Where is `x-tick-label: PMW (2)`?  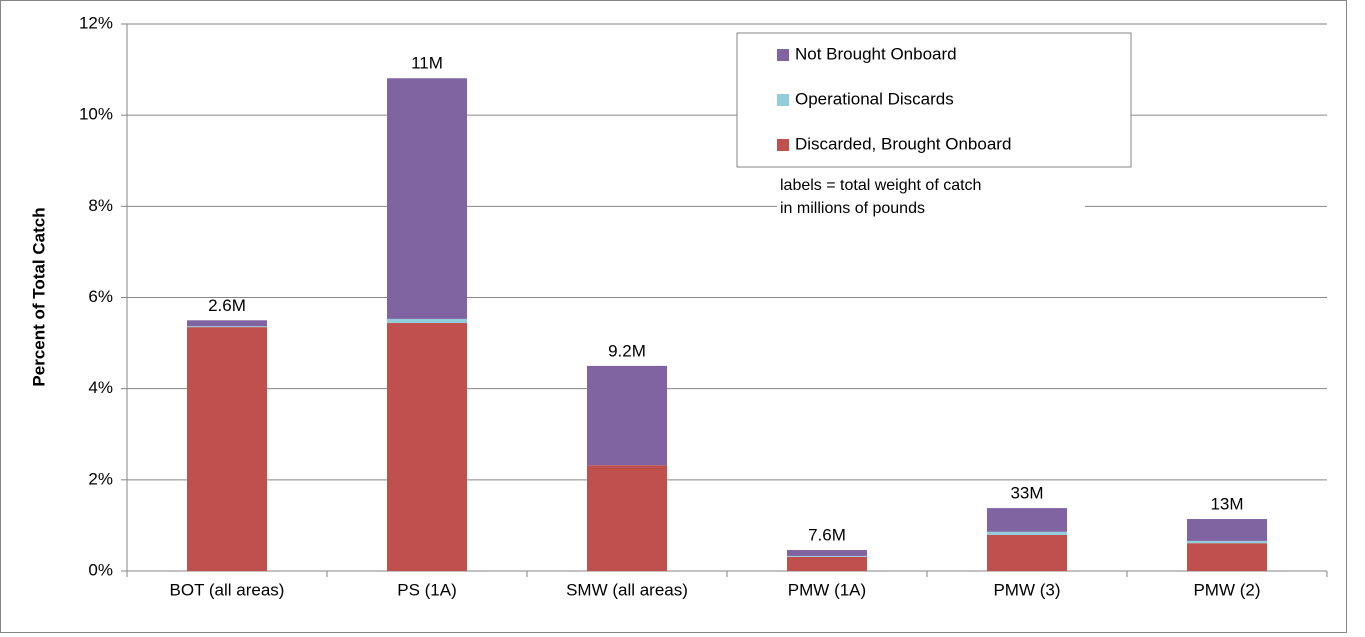
x-tick-label: PMW (2) is located at coordinates (1226, 589).